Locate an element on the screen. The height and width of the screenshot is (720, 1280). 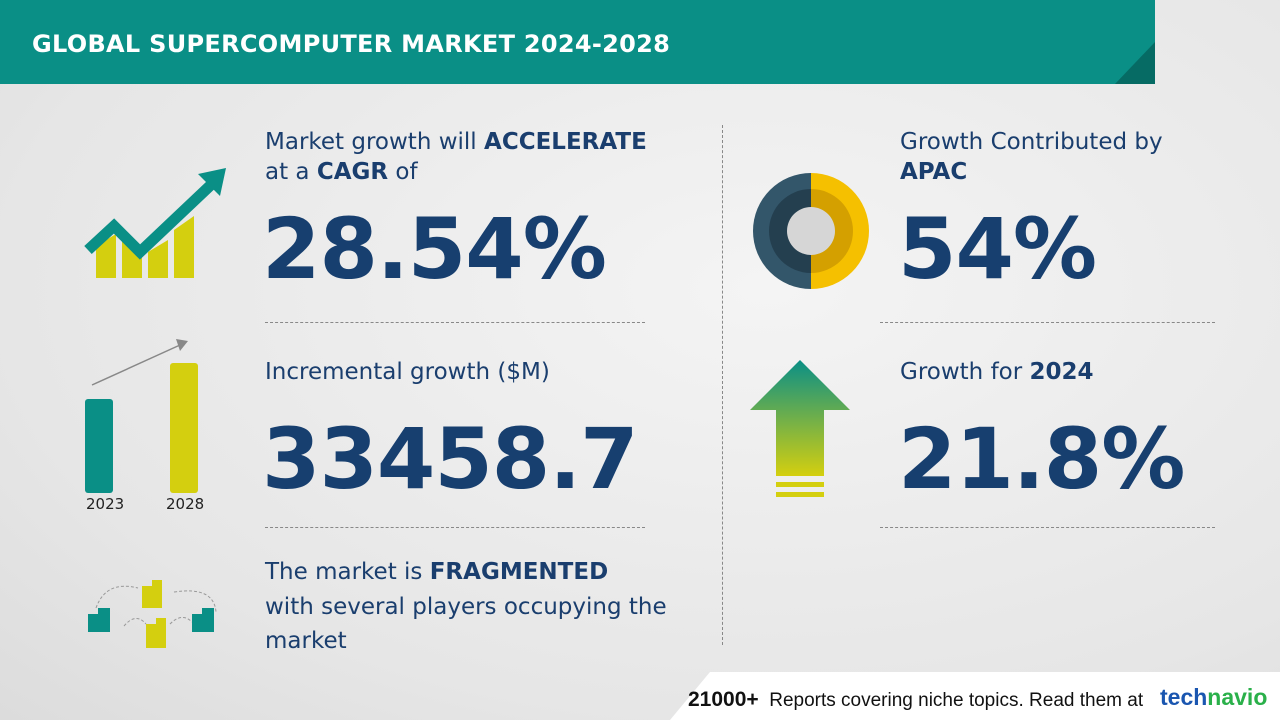
header-banner is located at coordinates (577, 42).